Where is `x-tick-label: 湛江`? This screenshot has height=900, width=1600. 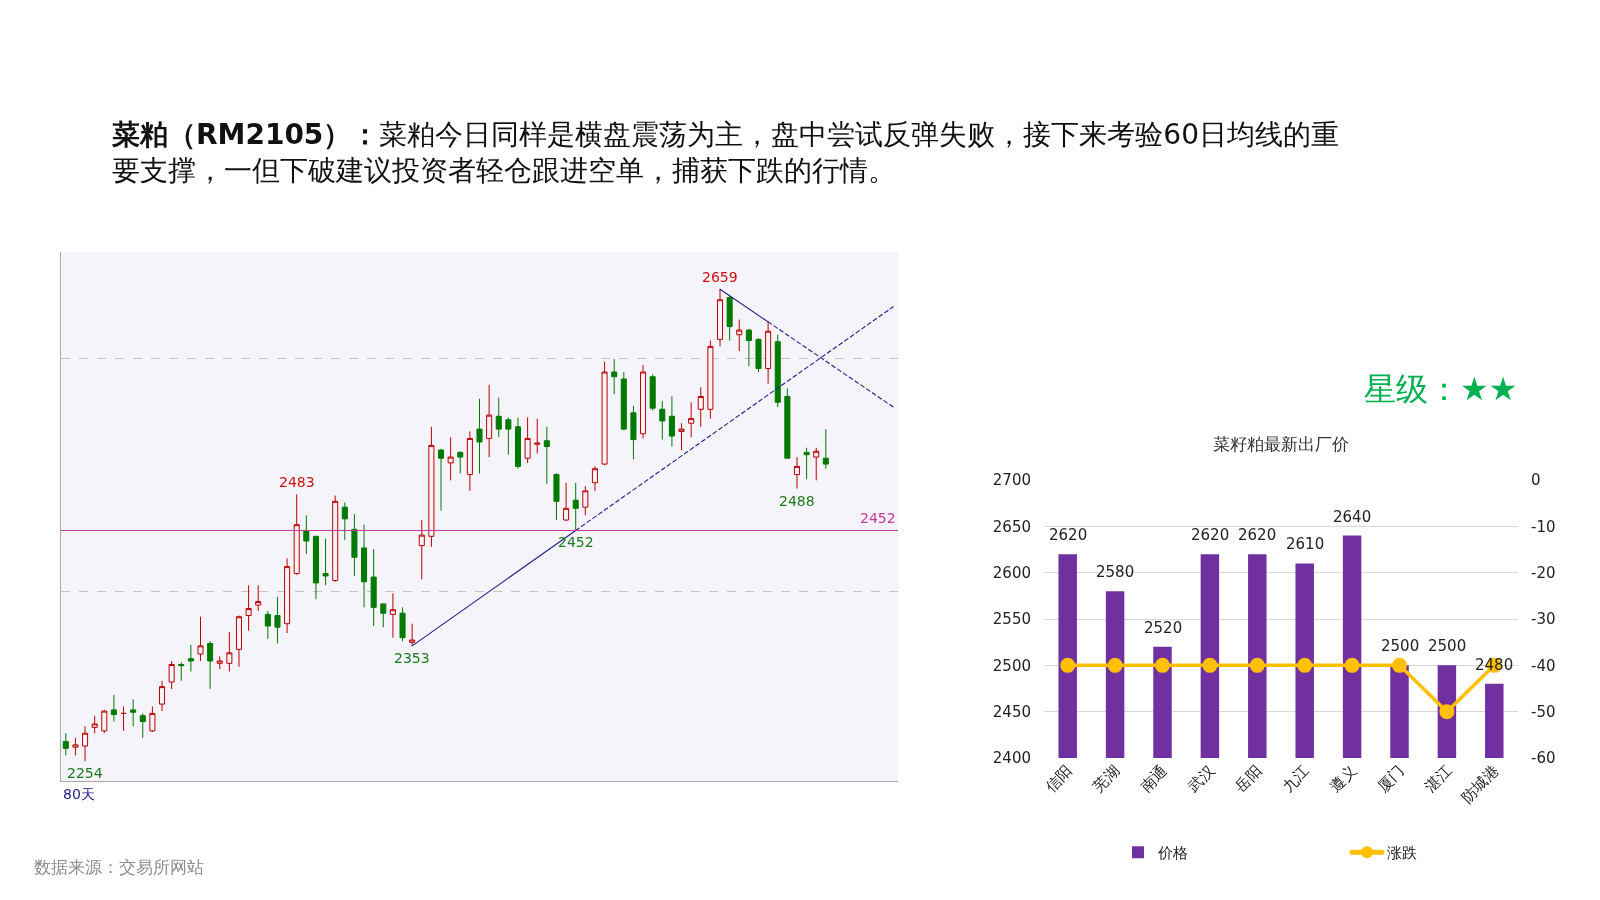 x-tick-label: 湛江 is located at coordinates (1438, 778).